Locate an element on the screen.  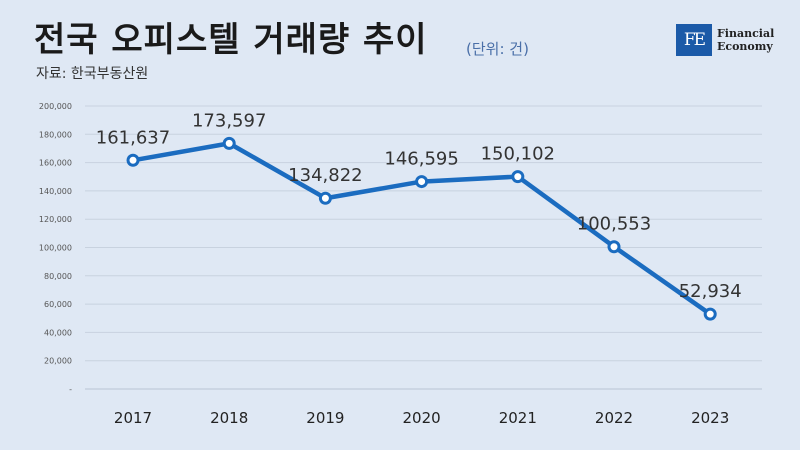
logo-text: Financial Economy is located at coordinates (745, 40).